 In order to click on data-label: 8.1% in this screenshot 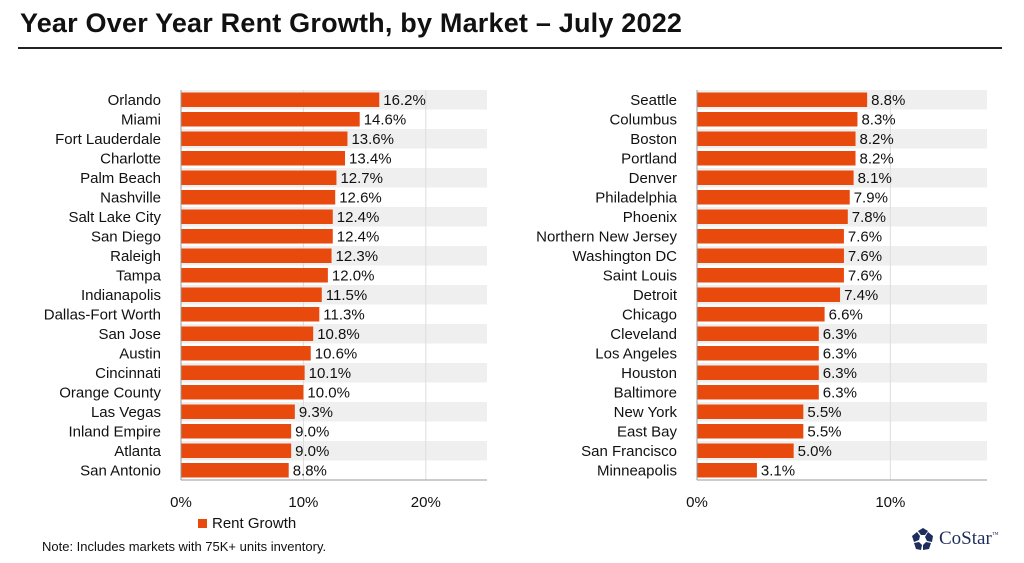, I will do `click(875, 178)`.